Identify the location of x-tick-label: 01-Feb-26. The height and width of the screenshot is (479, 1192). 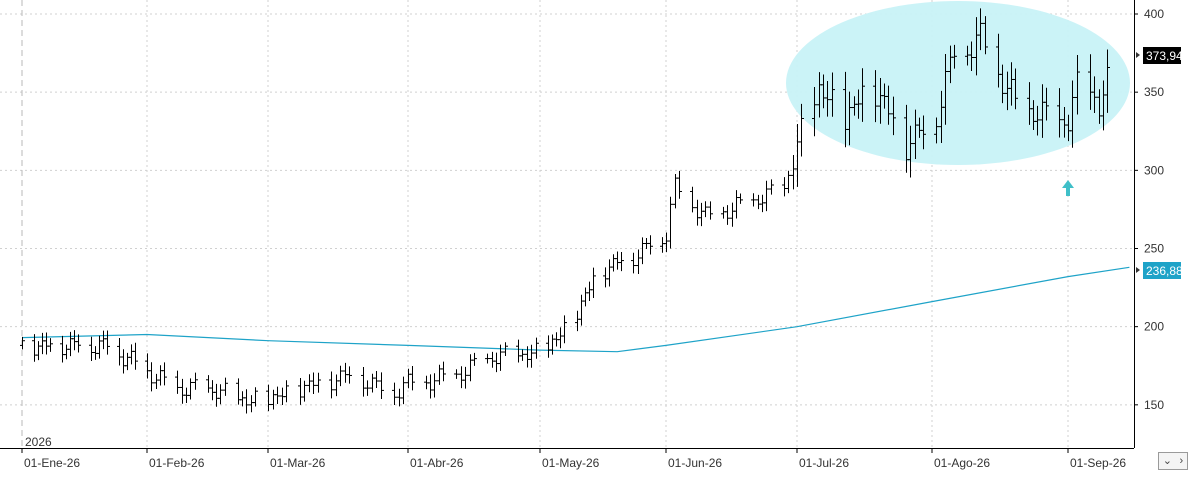
(177, 463).